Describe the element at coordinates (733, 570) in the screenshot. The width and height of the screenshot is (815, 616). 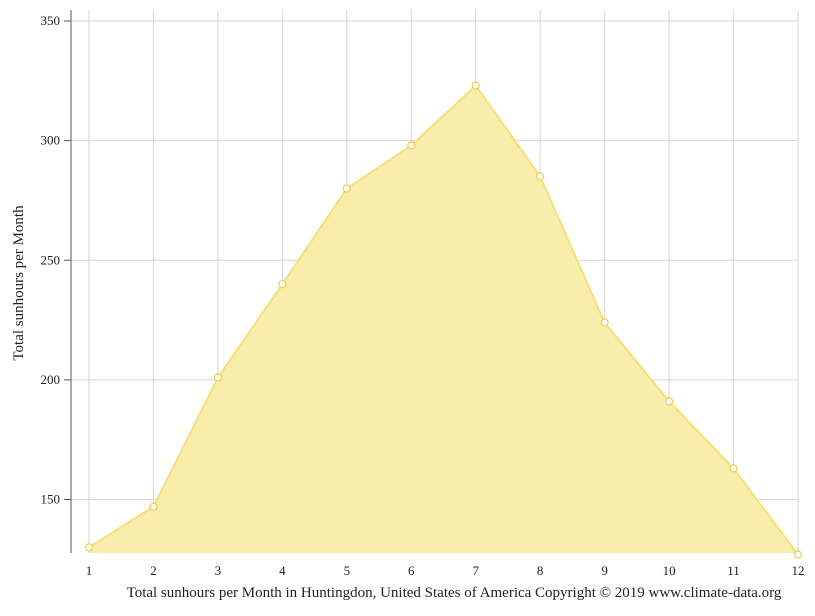
I see `x-tick-label-11: 11` at that location.